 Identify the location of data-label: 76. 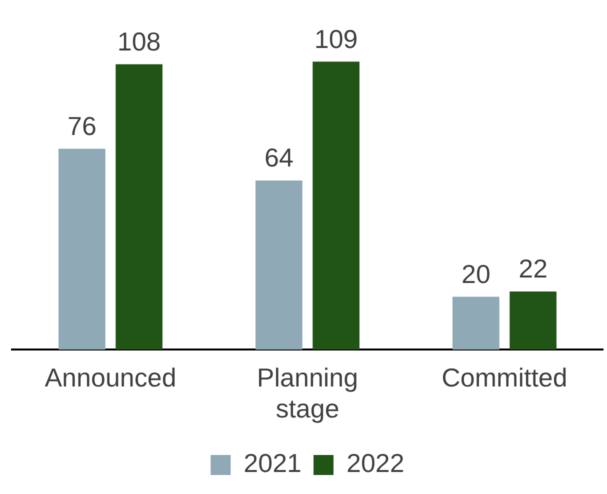
(81, 125).